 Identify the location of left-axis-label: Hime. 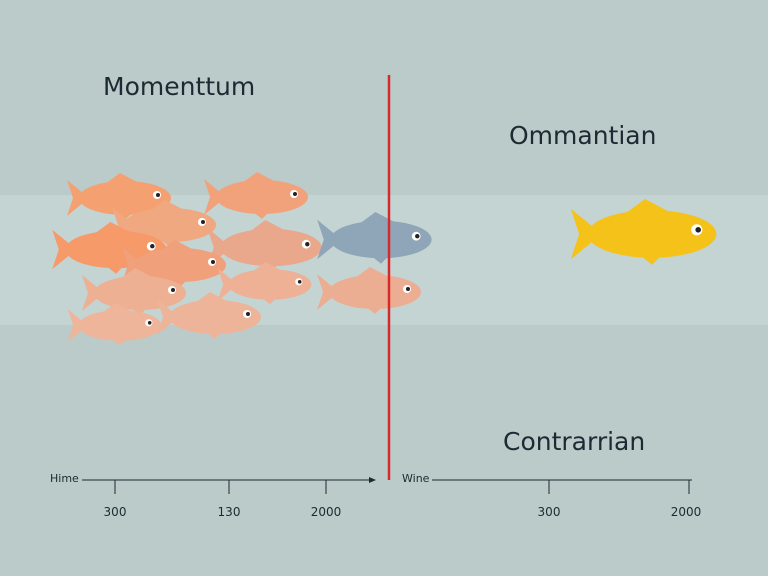
(64, 478).